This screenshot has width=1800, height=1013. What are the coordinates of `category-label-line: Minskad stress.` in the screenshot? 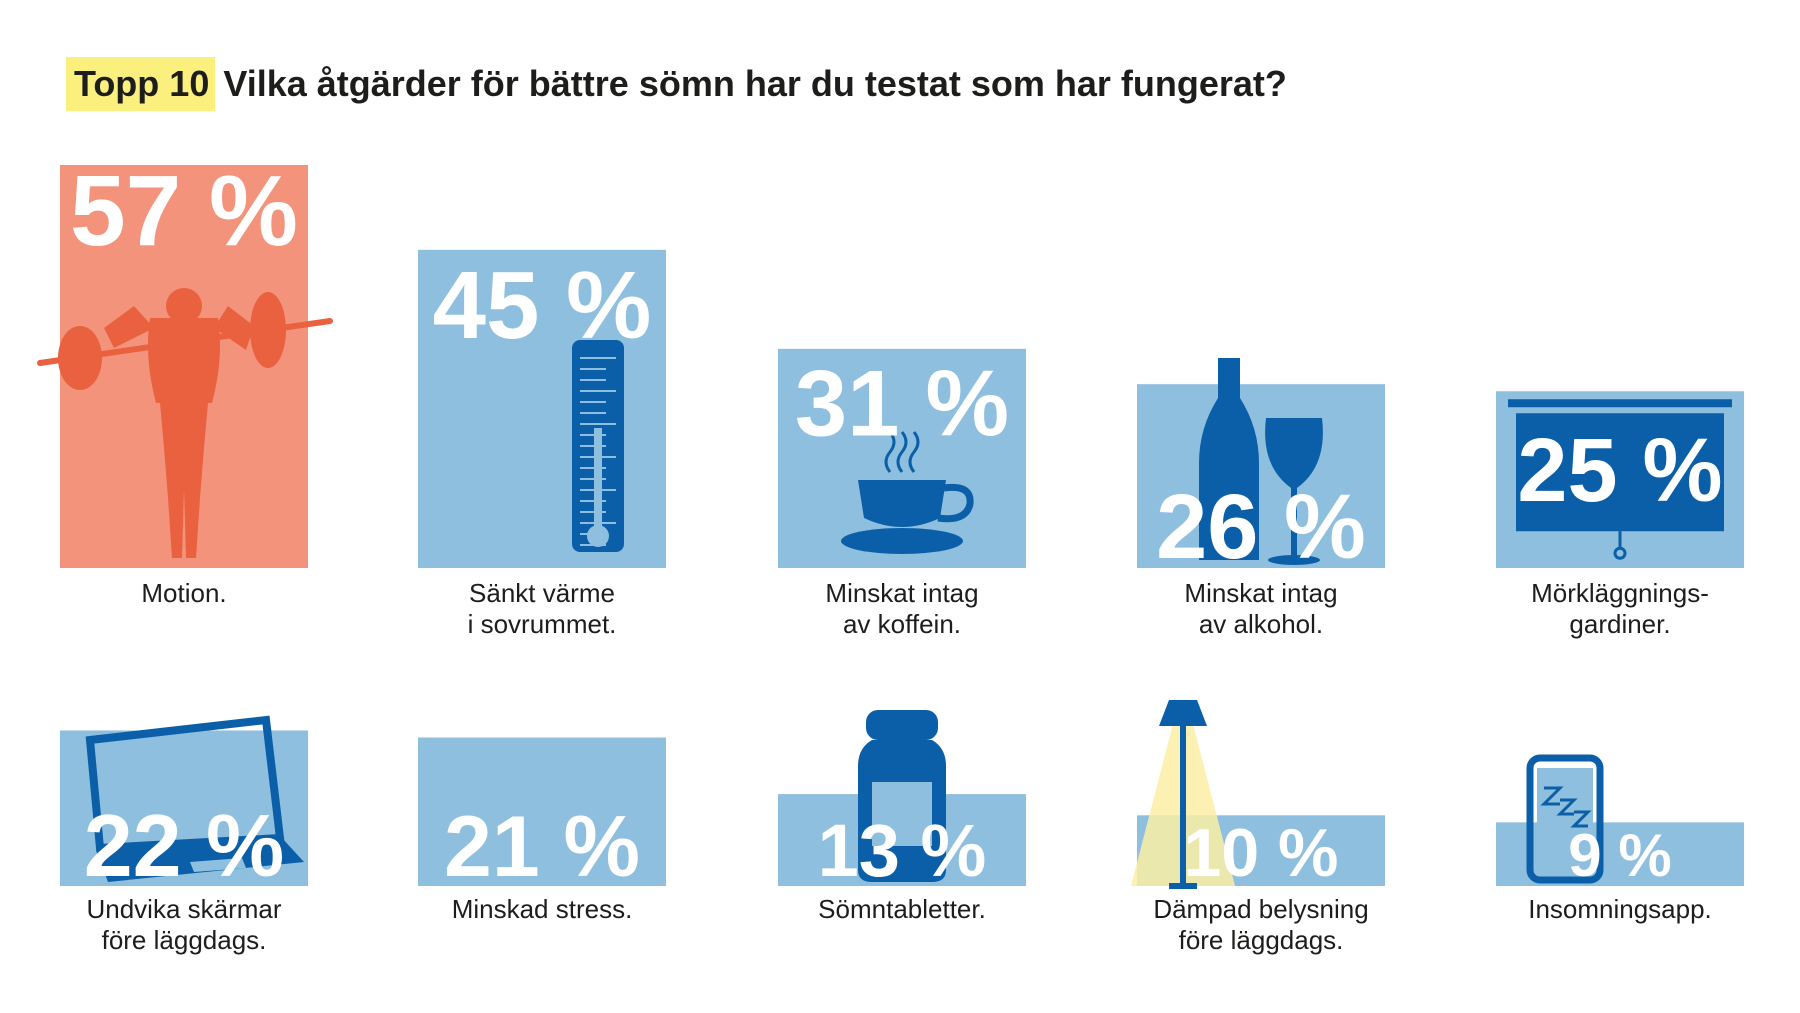 It's located at (542, 909).